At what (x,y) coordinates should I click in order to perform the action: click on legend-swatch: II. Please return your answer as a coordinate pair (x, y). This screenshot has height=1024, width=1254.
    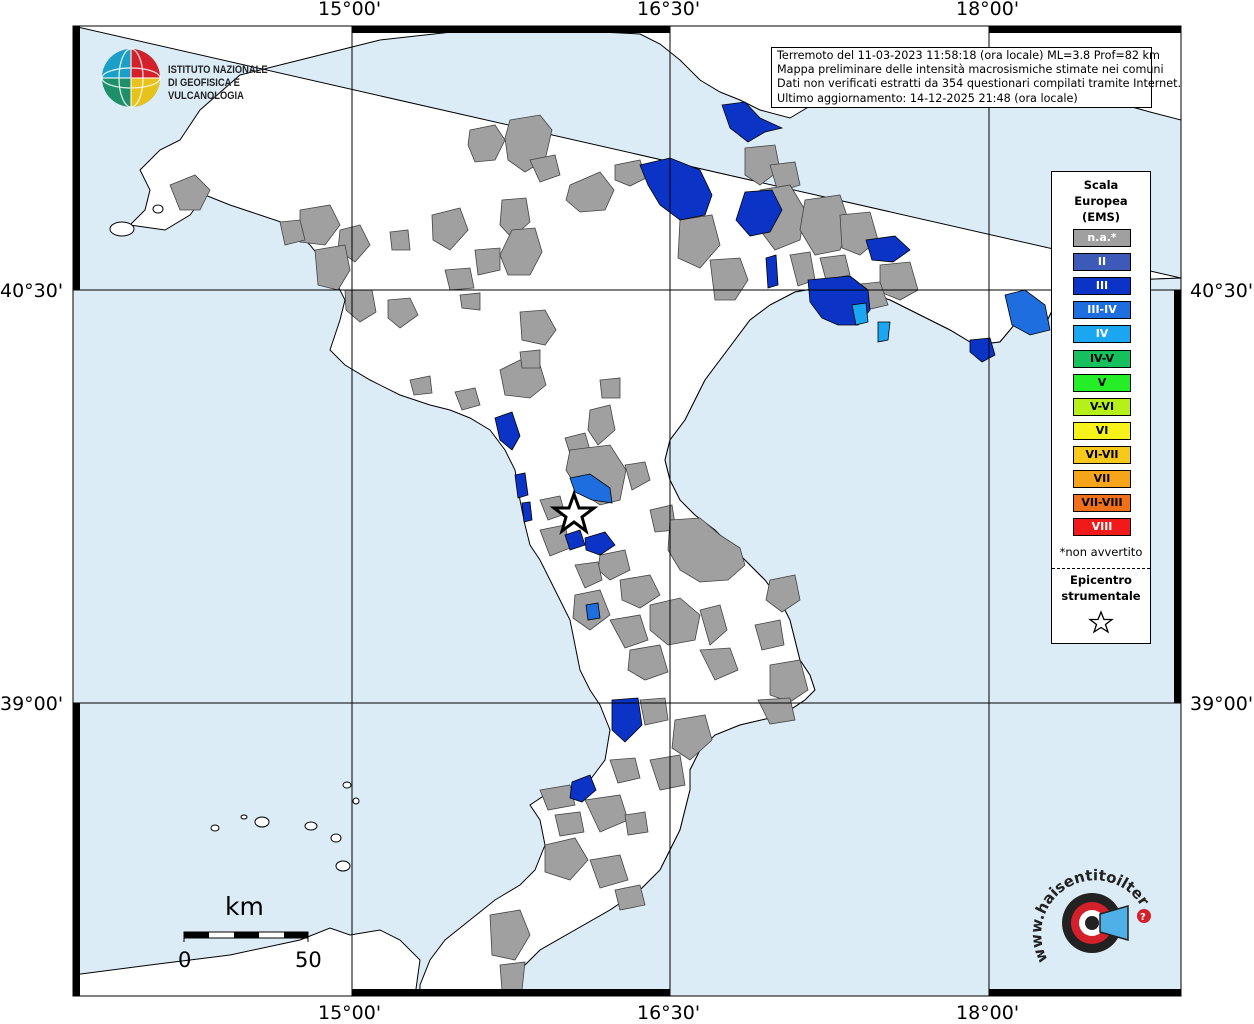
    Looking at the image, I should click on (1102, 262).